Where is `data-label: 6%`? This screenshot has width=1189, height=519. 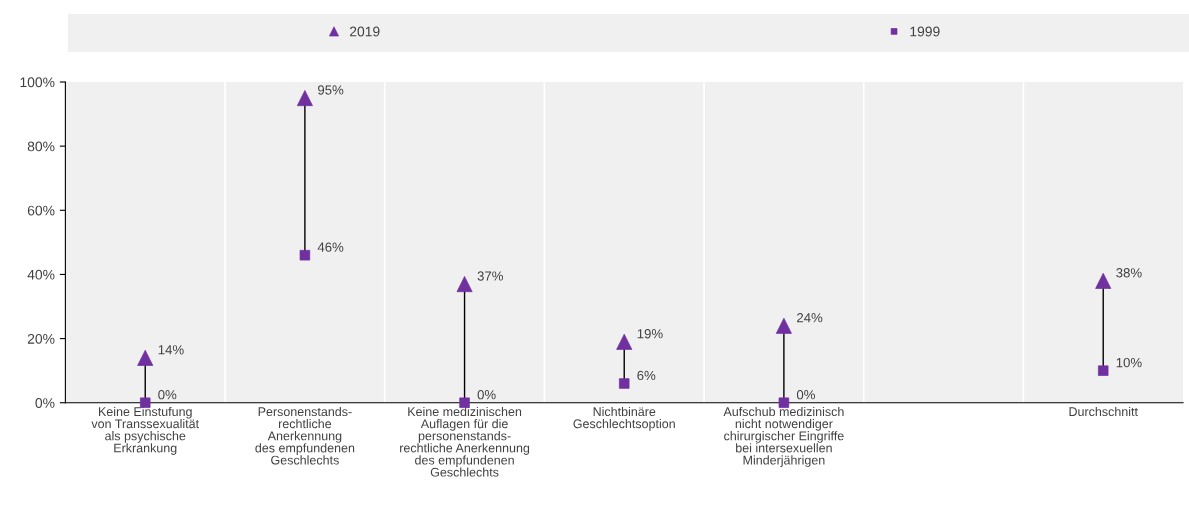
data-label: 6% is located at coordinates (646, 375).